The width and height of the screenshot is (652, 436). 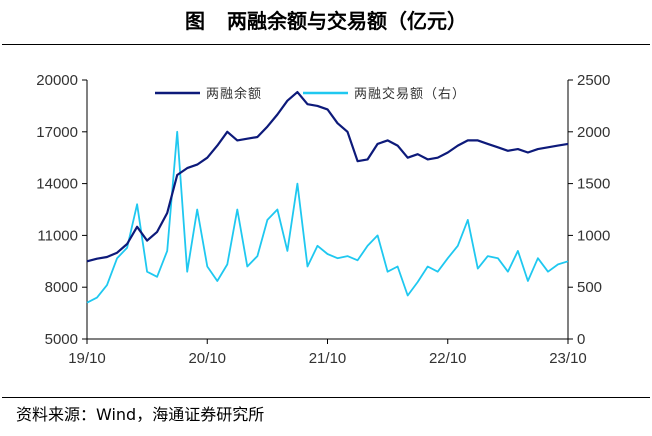 What do you see at coordinates (207, 358) in the screenshot?
I see `x-tick-label: 20/10` at bounding box center [207, 358].